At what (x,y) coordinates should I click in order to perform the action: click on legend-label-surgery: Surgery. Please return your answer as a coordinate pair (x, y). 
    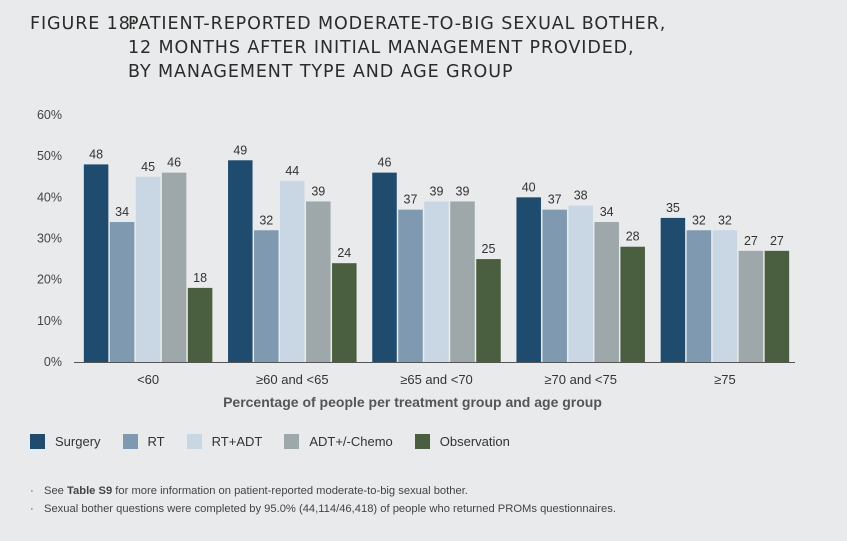
    Looking at the image, I should click on (78, 441).